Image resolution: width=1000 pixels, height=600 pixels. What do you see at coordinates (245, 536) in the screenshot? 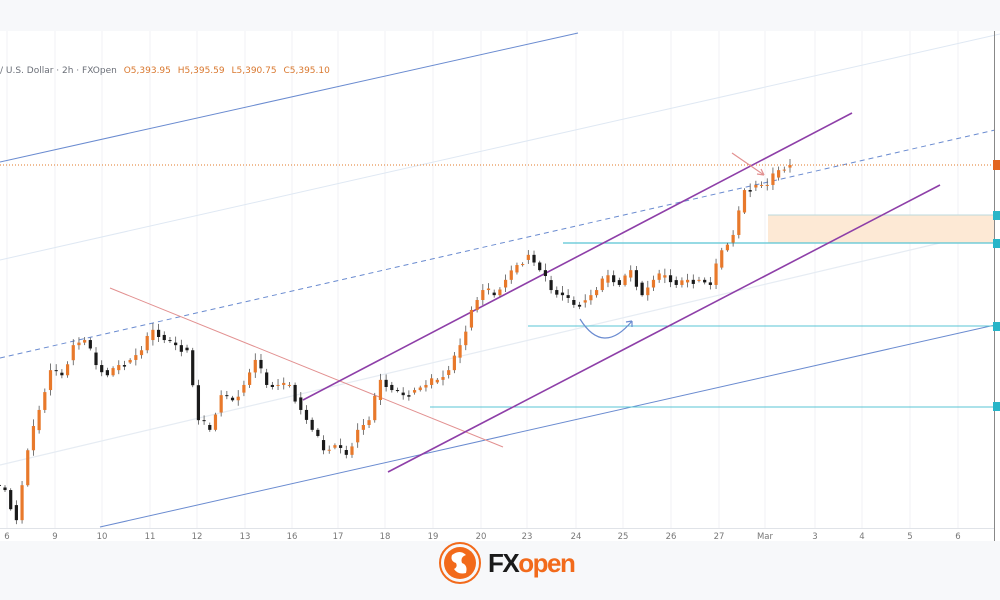
I see `x-tick-label: 13` at bounding box center [245, 536].